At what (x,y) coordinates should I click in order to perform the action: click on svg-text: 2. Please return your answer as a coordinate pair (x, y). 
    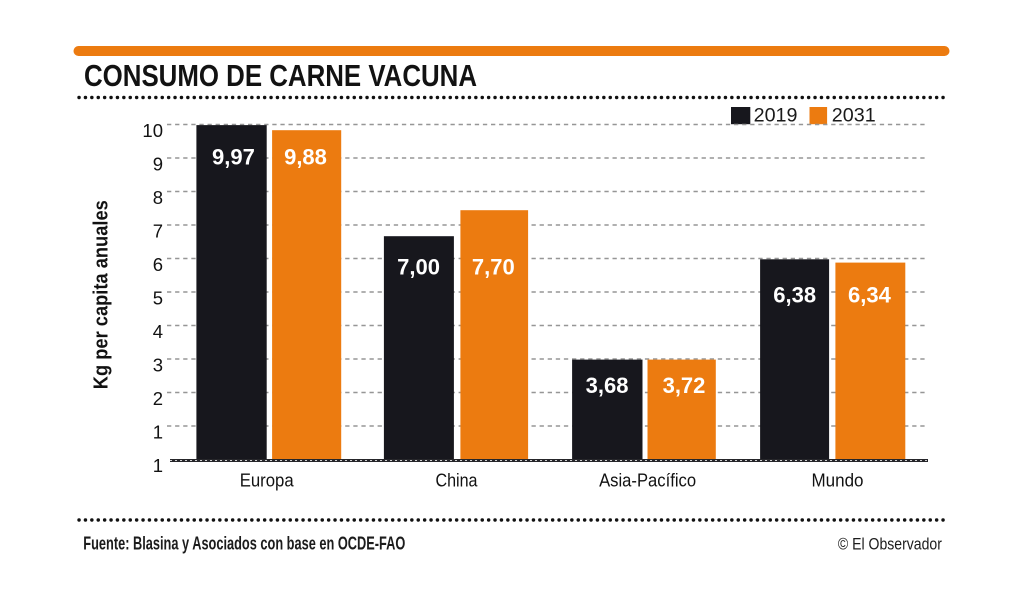
    Looking at the image, I should click on (158, 398).